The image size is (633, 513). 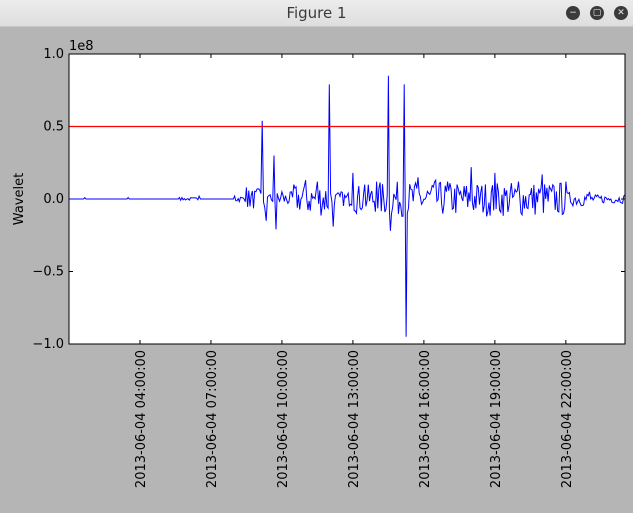 I want to click on window-title: Figure 1, so click(x=316, y=13).